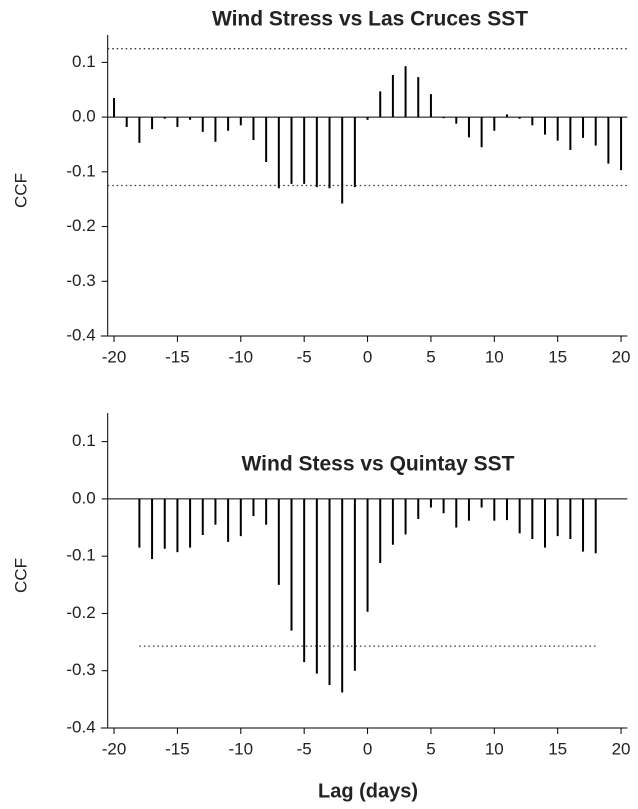  I want to click on x-axis-label: Lag (days), so click(368, 791).